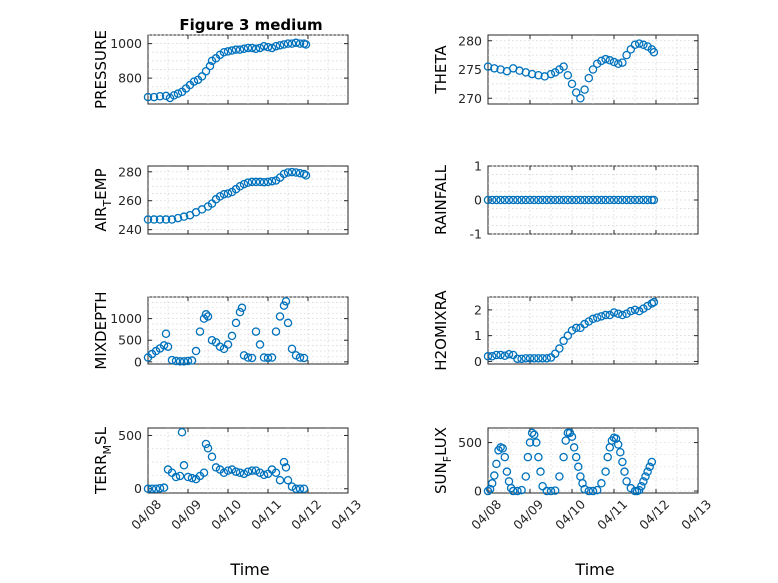  I want to click on panel-terr_msl-ytick-label-1: 500, so click(130, 435).